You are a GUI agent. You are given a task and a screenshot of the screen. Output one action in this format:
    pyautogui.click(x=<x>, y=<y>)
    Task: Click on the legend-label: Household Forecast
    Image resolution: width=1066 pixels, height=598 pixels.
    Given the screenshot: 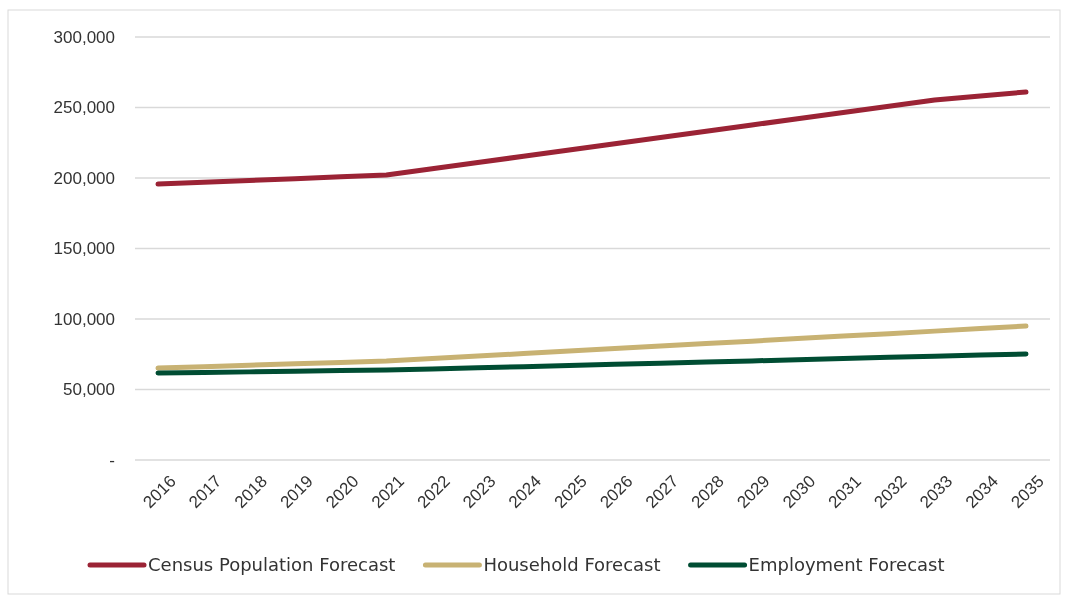 What is the action you would take?
    pyautogui.click(x=572, y=565)
    